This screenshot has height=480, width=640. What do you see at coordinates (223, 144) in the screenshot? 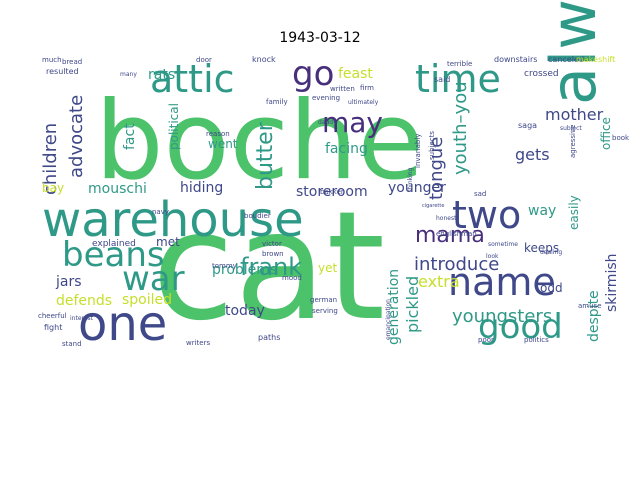
I see `word-went: went` at bounding box center [223, 144].